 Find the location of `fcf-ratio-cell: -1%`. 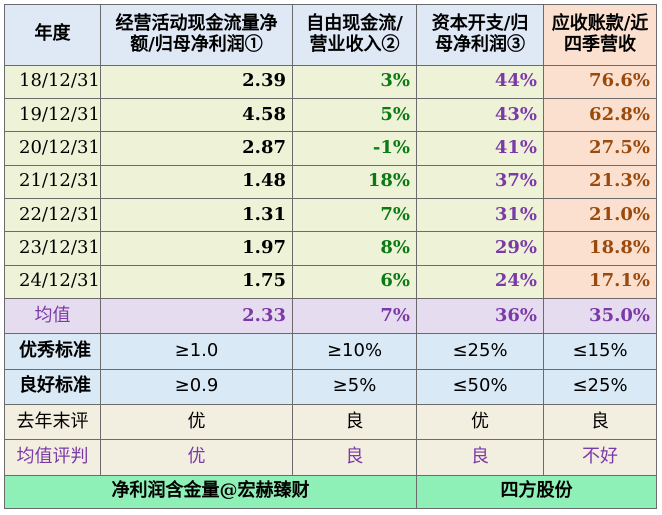

fcf-ratio-cell: -1% is located at coordinates (354, 148).